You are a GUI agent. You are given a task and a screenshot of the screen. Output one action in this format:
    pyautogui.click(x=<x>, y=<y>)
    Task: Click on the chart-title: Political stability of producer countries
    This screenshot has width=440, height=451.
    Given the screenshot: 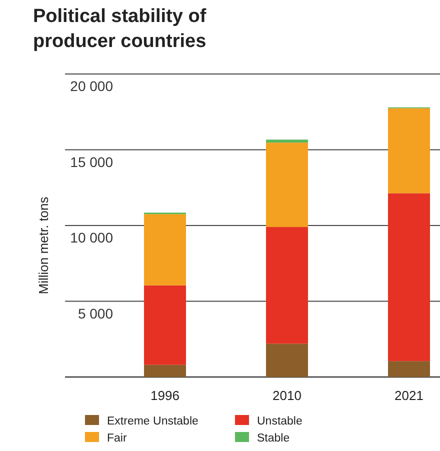 What is the action you would take?
    pyautogui.click(x=120, y=29)
    